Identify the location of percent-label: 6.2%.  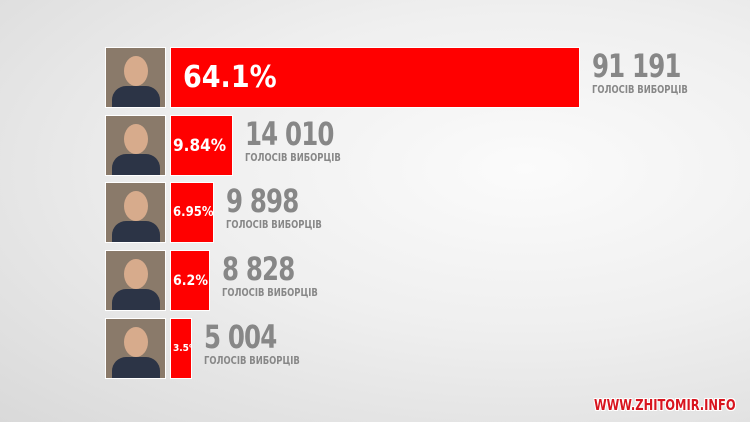
(190, 280).